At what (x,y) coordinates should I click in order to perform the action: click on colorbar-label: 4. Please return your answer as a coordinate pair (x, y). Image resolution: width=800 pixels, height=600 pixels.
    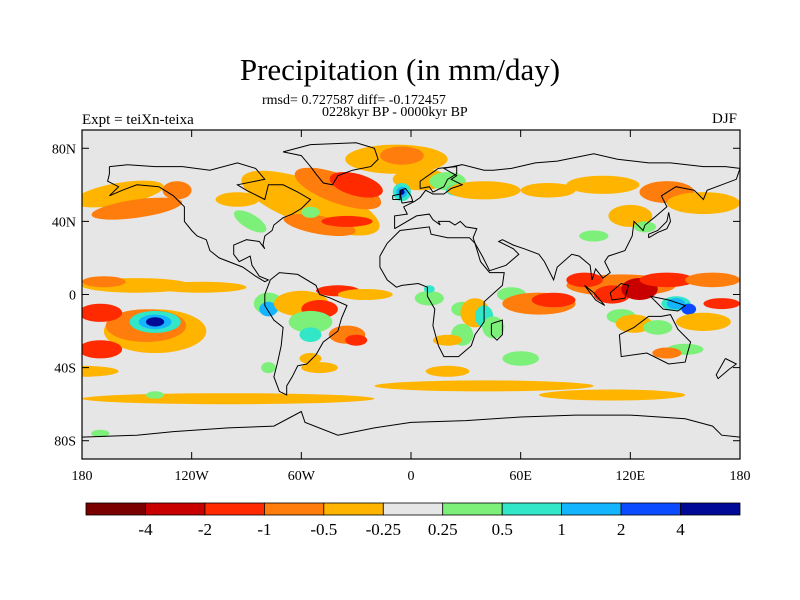
    Looking at the image, I should click on (680, 529).